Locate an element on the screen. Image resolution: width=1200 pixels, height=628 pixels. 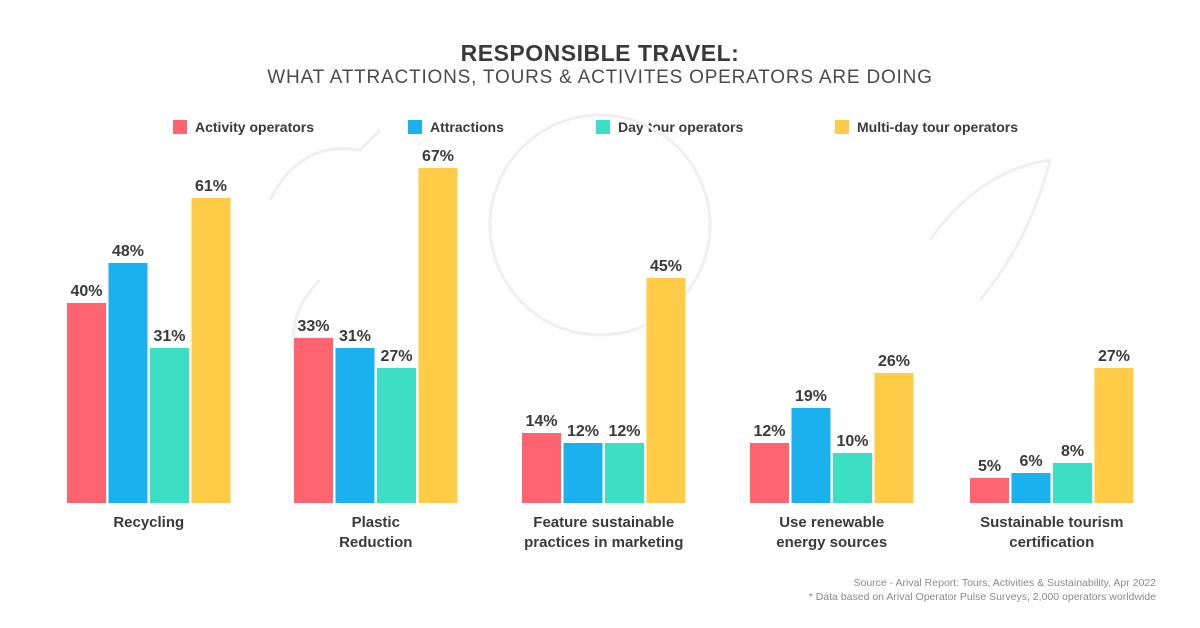
legend-label: Multi-day tour operators is located at coordinates (938, 127).